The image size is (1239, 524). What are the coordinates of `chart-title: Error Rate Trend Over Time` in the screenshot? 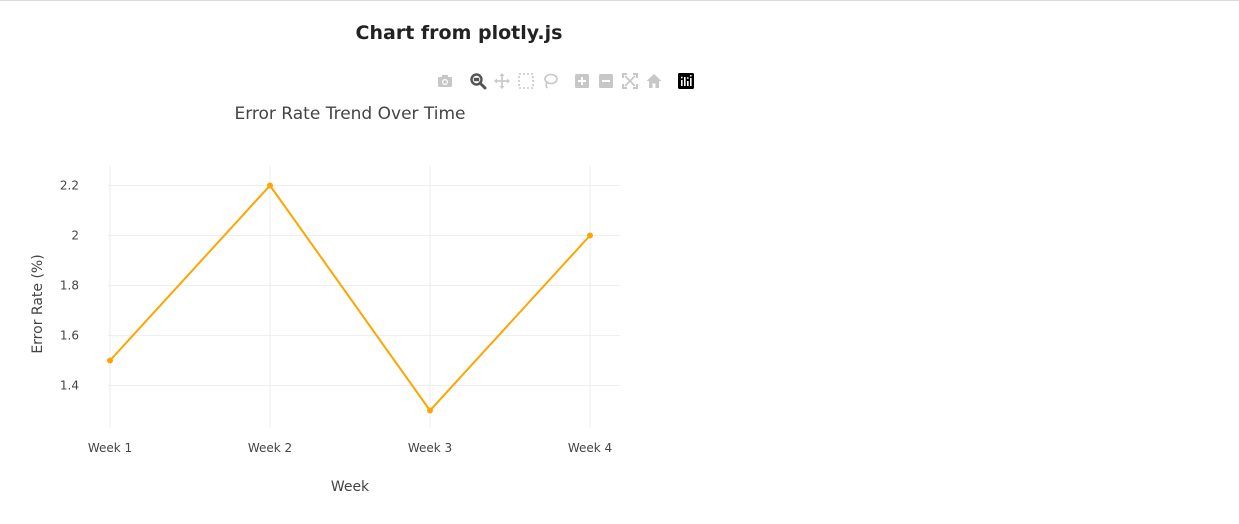 It's located at (349, 114).